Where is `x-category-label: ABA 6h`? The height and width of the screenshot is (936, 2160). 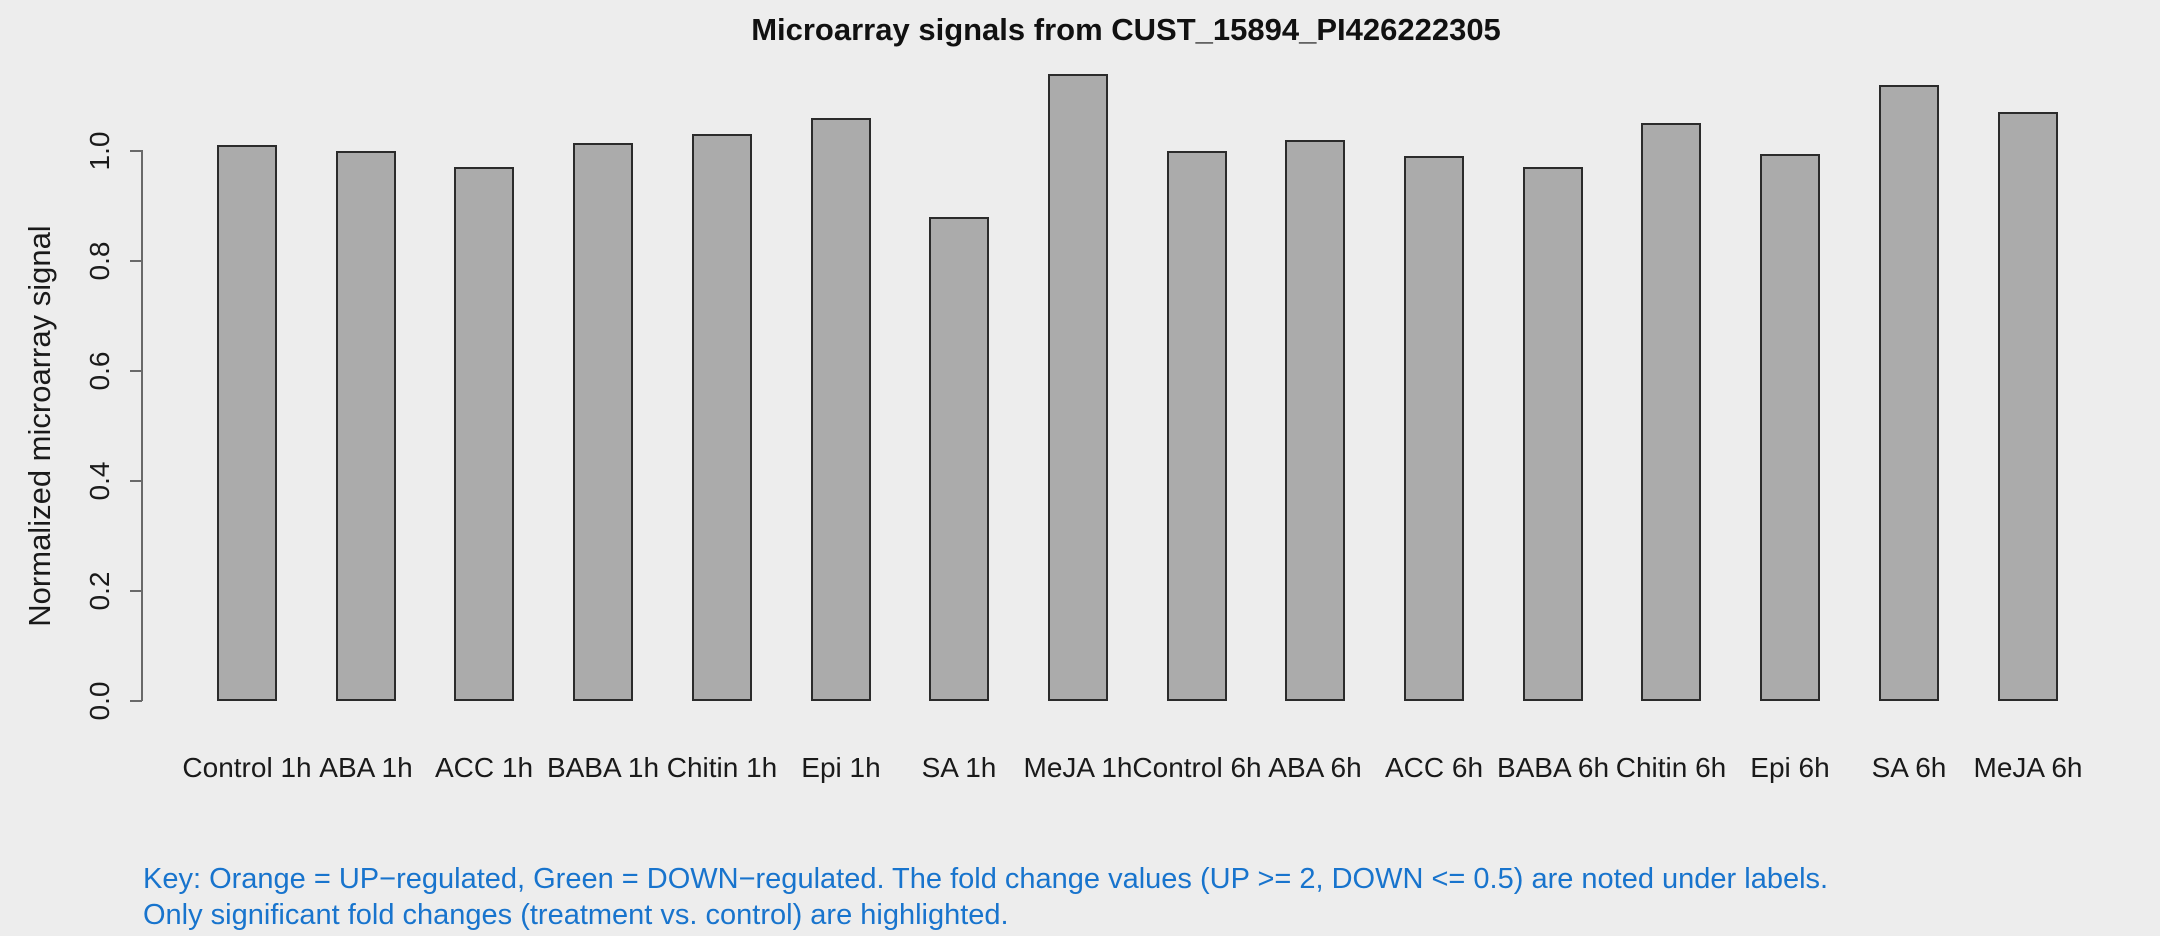 x-category-label: ABA 6h is located at coordinates (1315, 767).